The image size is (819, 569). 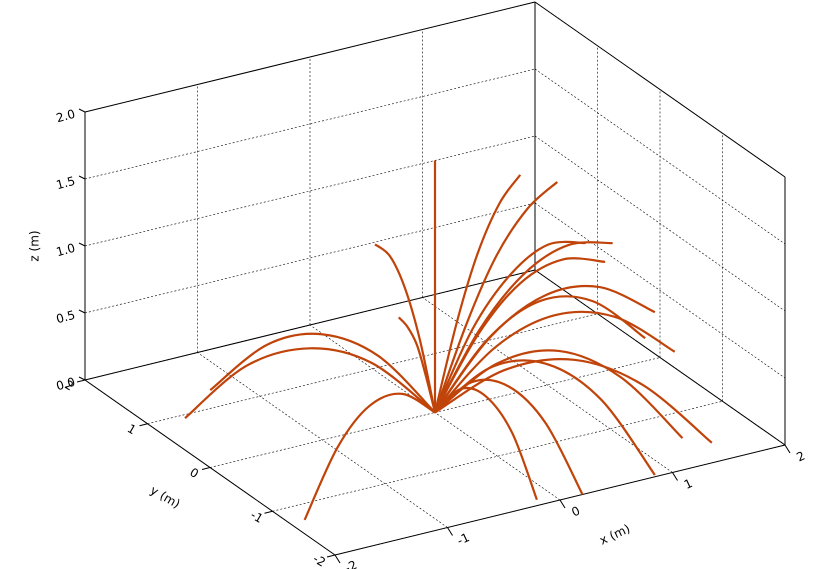 What do you see at coordinates (575, 512) in the screenshot?
I see `x-tick-label: 0` at bounding box center [575, 512].